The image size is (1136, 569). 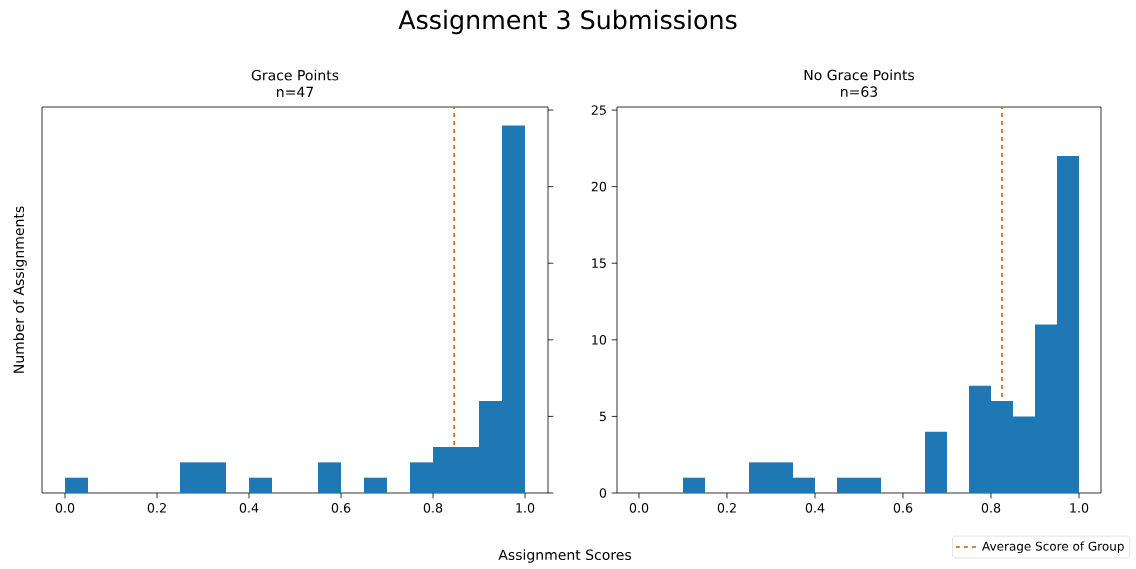 What do you see at coordinates (603, 493) in the screenshot?
I see `y-tick-label: 0` at bounding box center [603, 493].